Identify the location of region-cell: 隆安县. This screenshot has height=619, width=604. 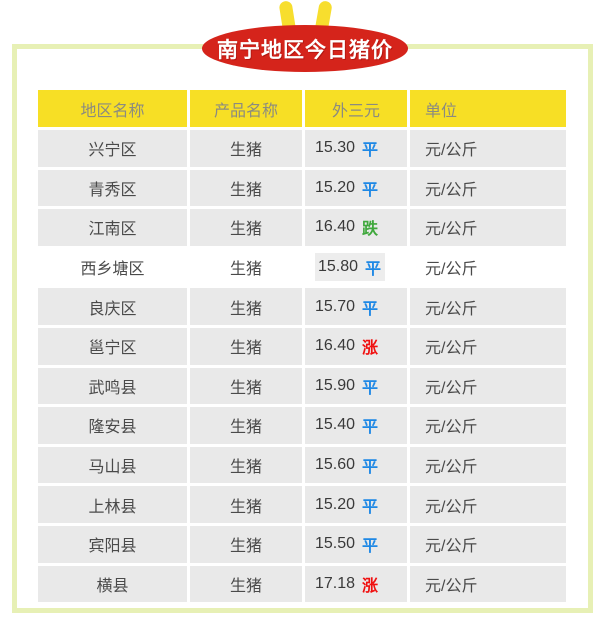
(112, 425).